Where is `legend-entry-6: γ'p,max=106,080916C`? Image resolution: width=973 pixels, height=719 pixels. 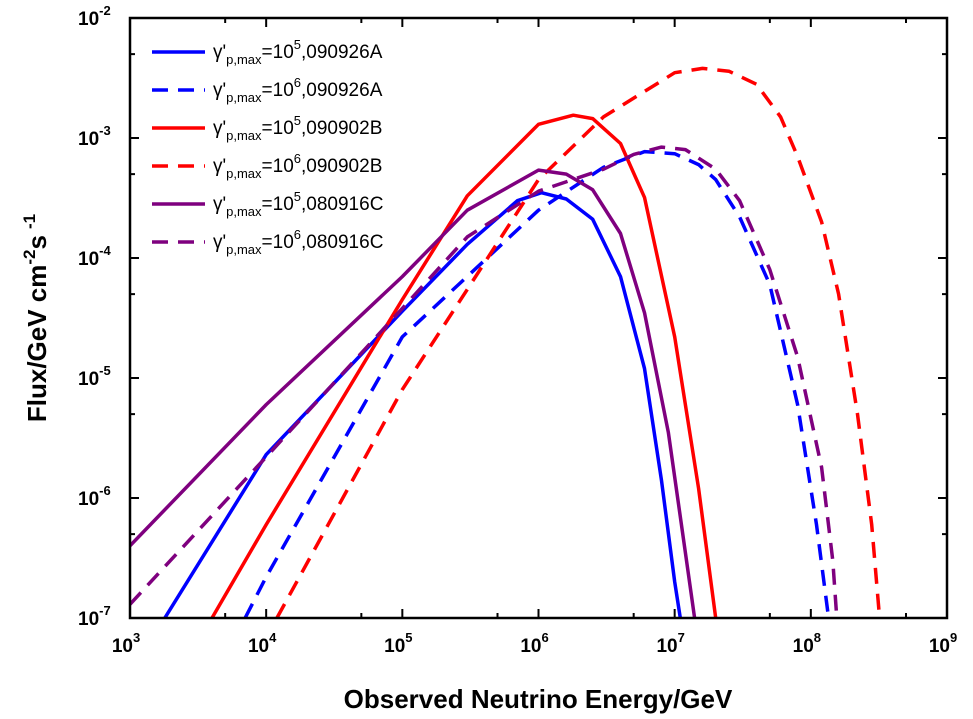
legend-entry-6: γ'p,max=106,080916C is located at coordinates (298, 242).